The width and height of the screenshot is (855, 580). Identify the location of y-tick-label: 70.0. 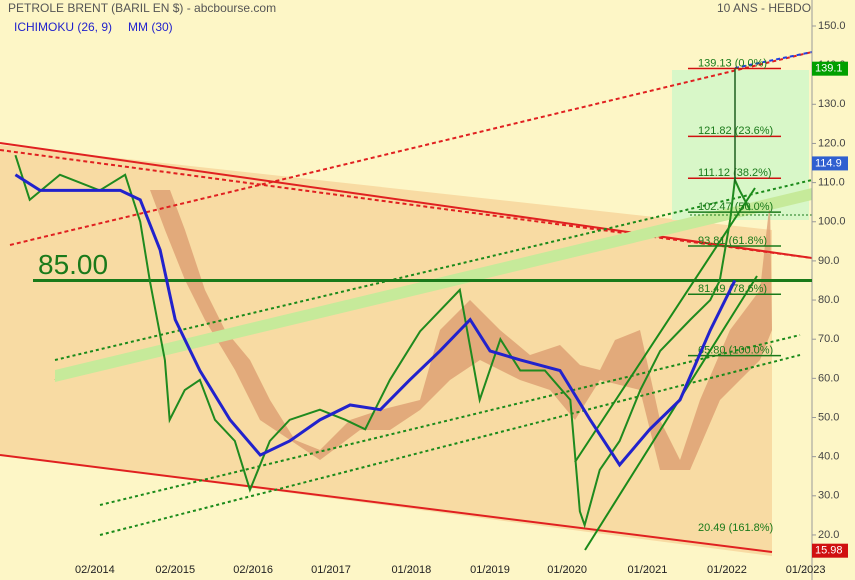
(828, 339).